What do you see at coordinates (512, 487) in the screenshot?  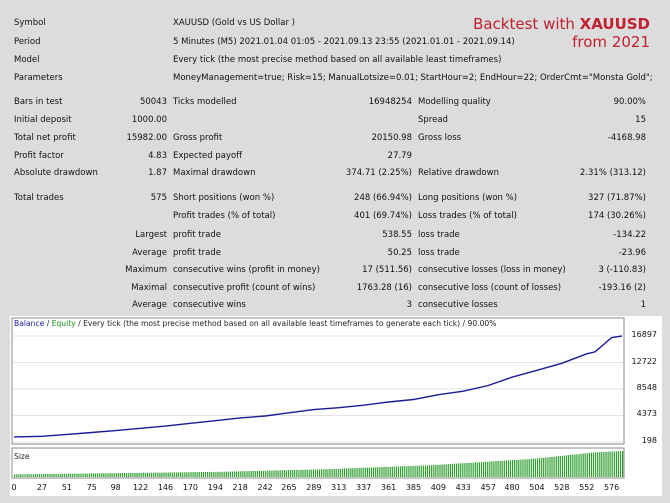 I see `x-tick-label: 480` at bounding box center [512, 487].